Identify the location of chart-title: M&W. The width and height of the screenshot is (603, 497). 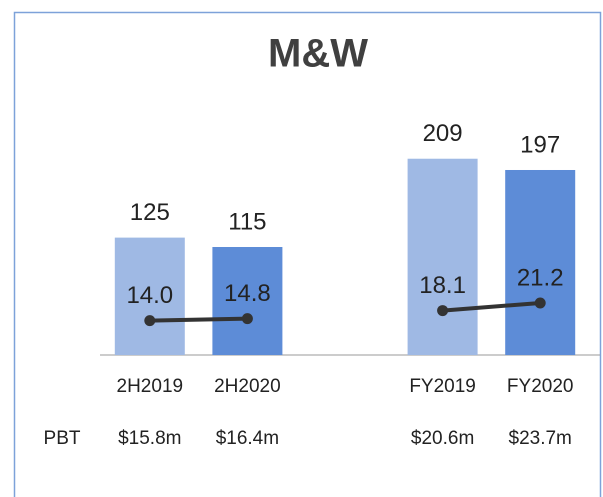
(318, 54).